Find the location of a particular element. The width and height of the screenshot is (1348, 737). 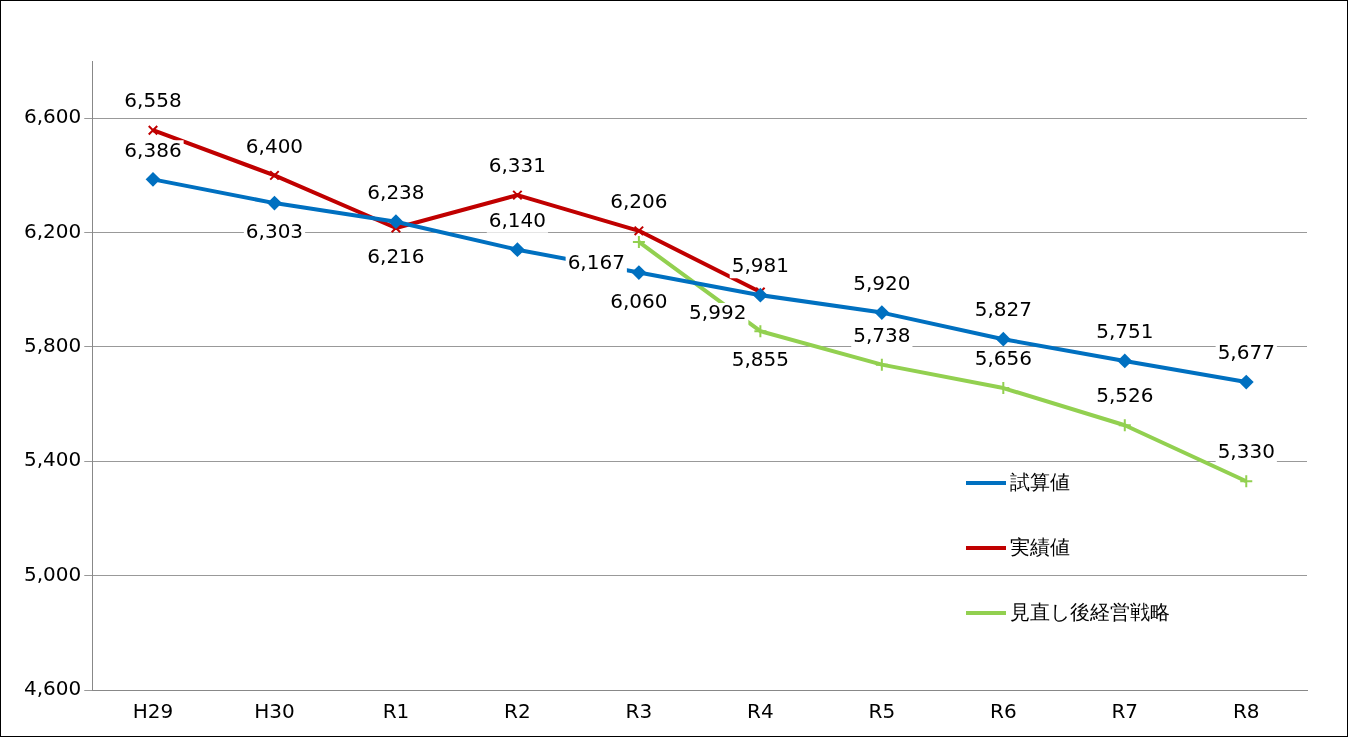

y-tick-label: 5,000 is located at coordinates (52, 573).